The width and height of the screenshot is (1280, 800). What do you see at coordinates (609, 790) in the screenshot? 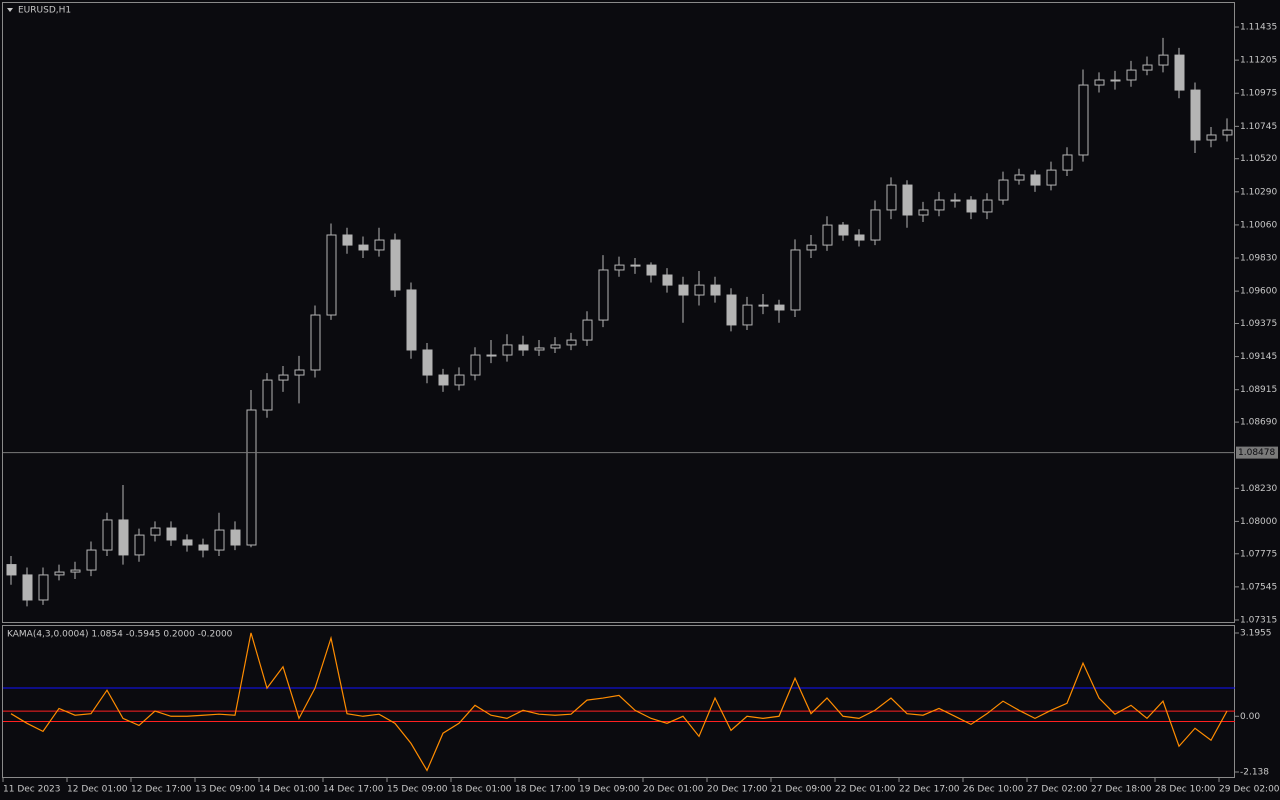
I see `x-tick-label: 19 Dec 09:00` at bounding box center [609, 790].